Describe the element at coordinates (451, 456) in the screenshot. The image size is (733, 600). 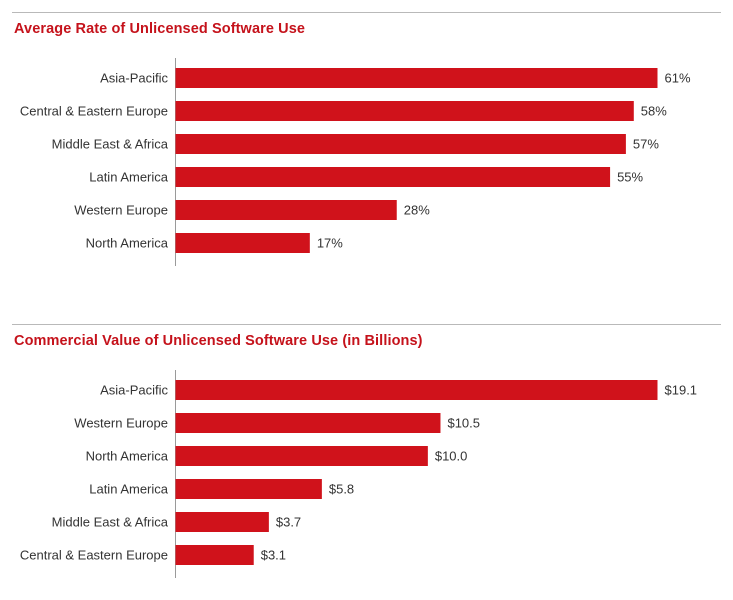
I see `value-label: $10.0` at that location.